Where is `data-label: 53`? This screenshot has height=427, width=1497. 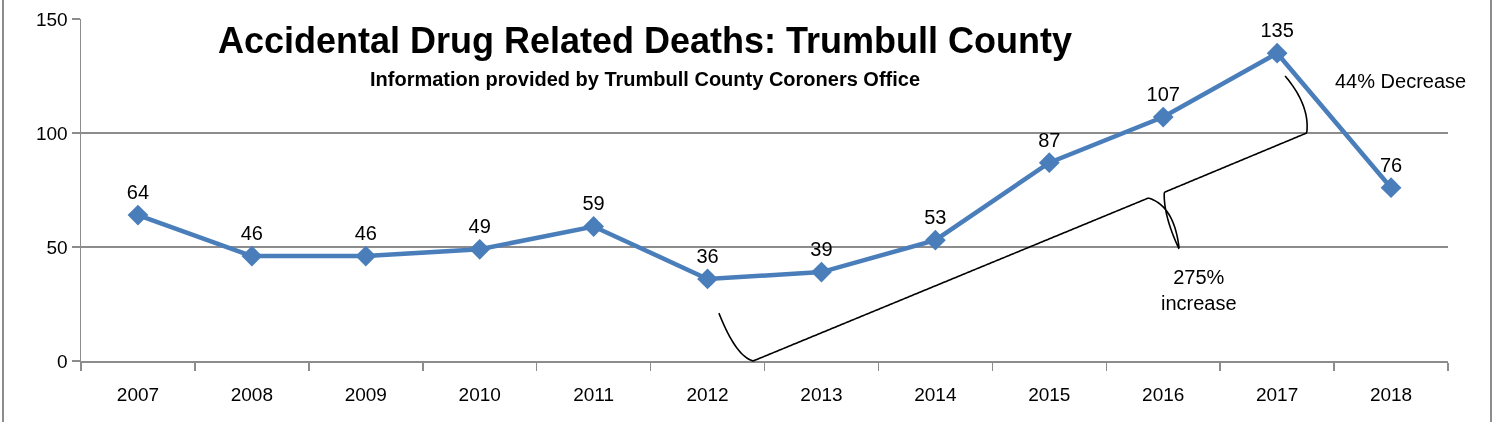 data-label: 53 is located at coordinates (935, 217).